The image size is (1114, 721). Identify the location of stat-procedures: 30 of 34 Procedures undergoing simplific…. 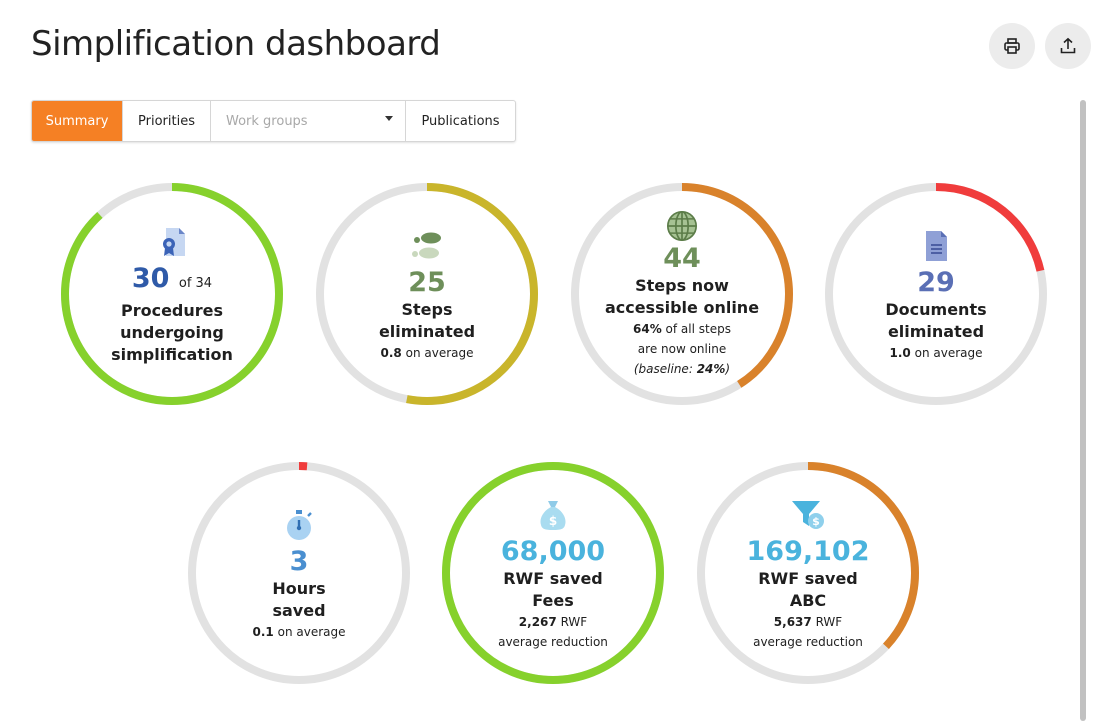
(172, 294).